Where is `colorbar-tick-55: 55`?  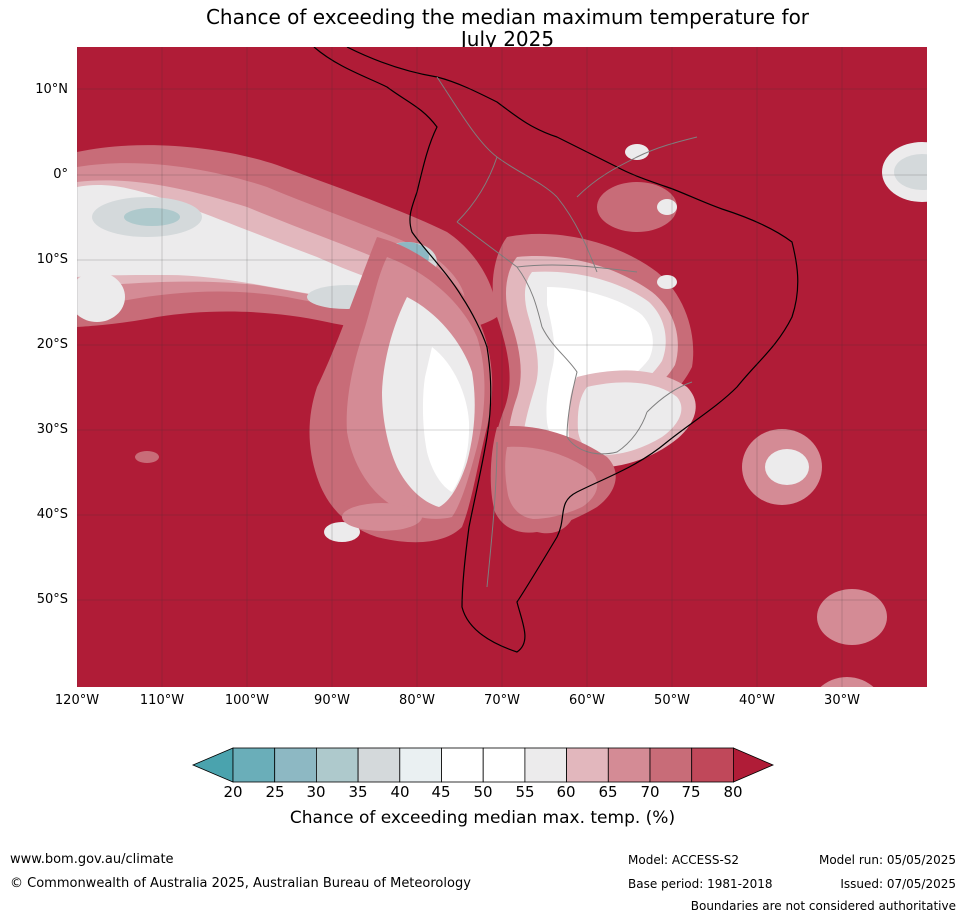 colorbar-tick-55: 55 is located at coordinates (525, 792).